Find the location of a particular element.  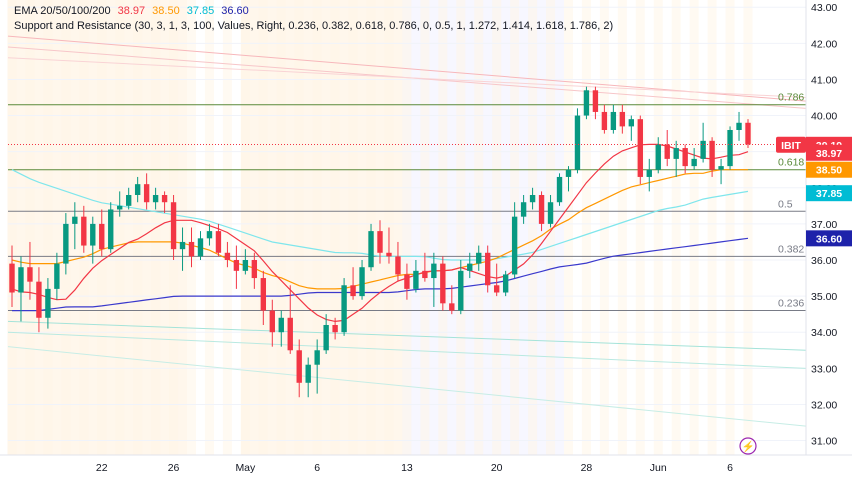

fib-level-label: 0.236 is located at coordinates (791, 304).